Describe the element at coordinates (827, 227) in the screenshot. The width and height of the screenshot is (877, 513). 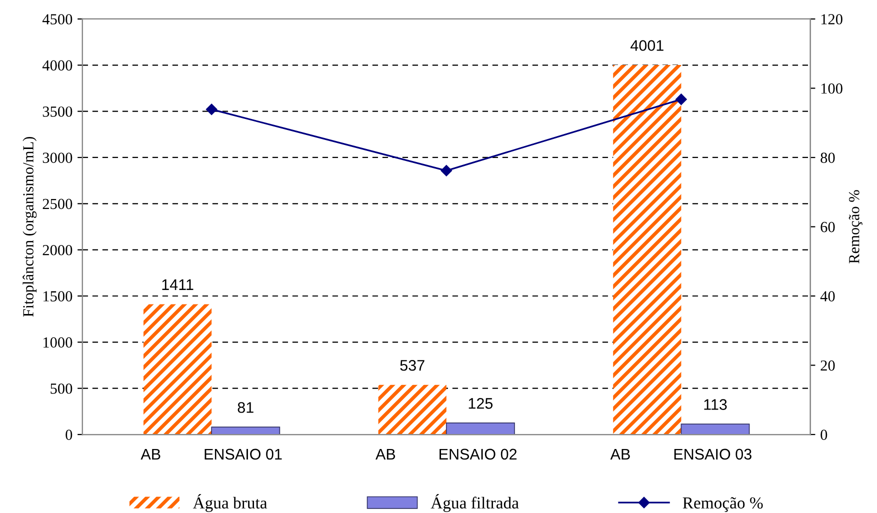
I see `y2-tick-label: 60` at that location.